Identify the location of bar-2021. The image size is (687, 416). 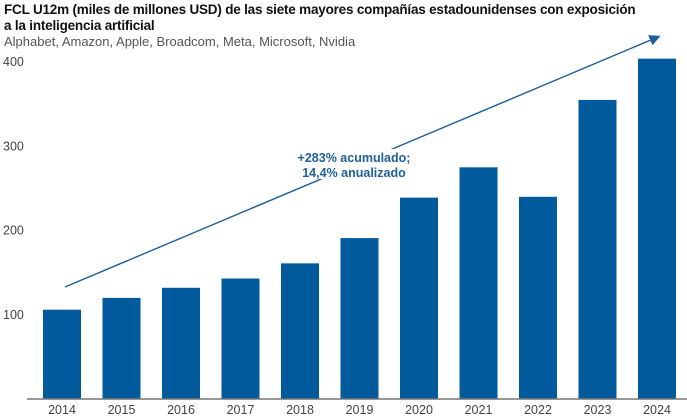
(478, 283).